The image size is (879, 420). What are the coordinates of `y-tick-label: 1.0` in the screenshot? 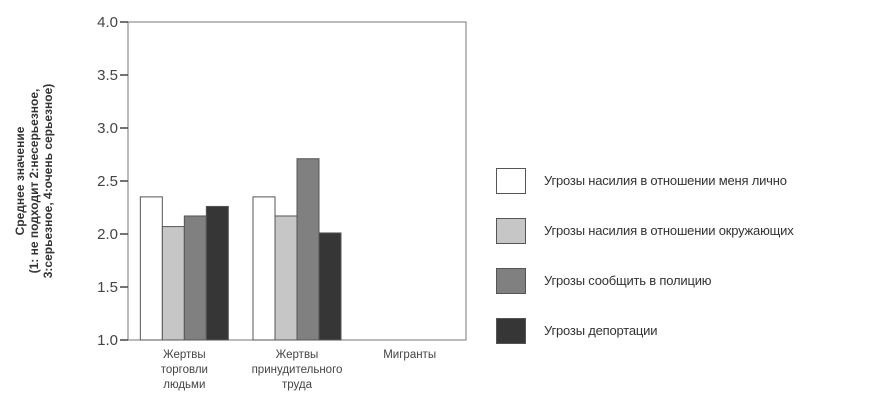 It's located at (107, 340).